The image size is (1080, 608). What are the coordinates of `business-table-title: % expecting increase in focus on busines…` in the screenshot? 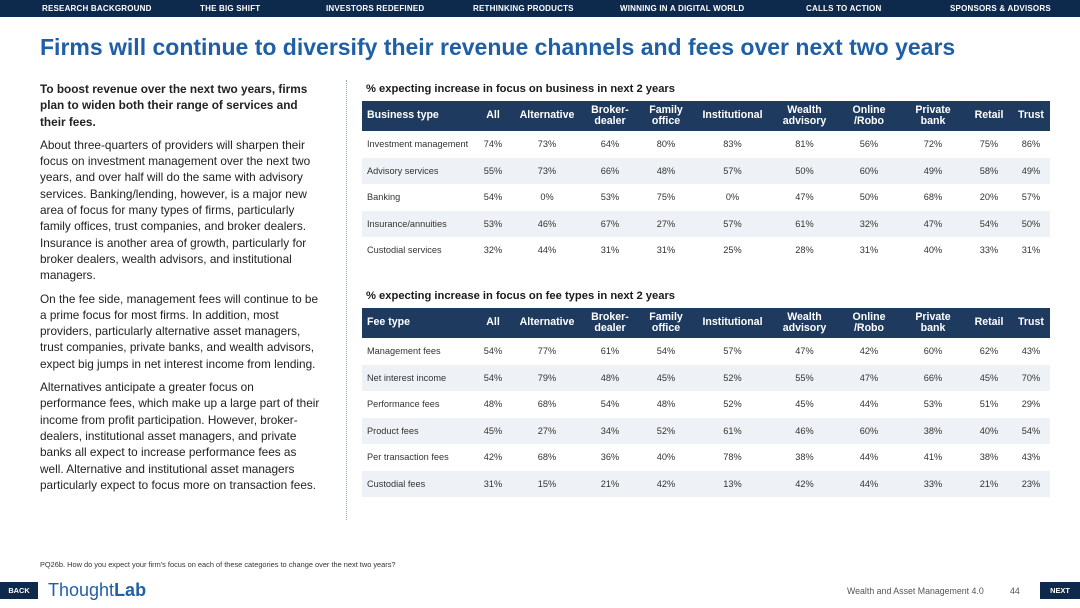 It's located at (521, 89).